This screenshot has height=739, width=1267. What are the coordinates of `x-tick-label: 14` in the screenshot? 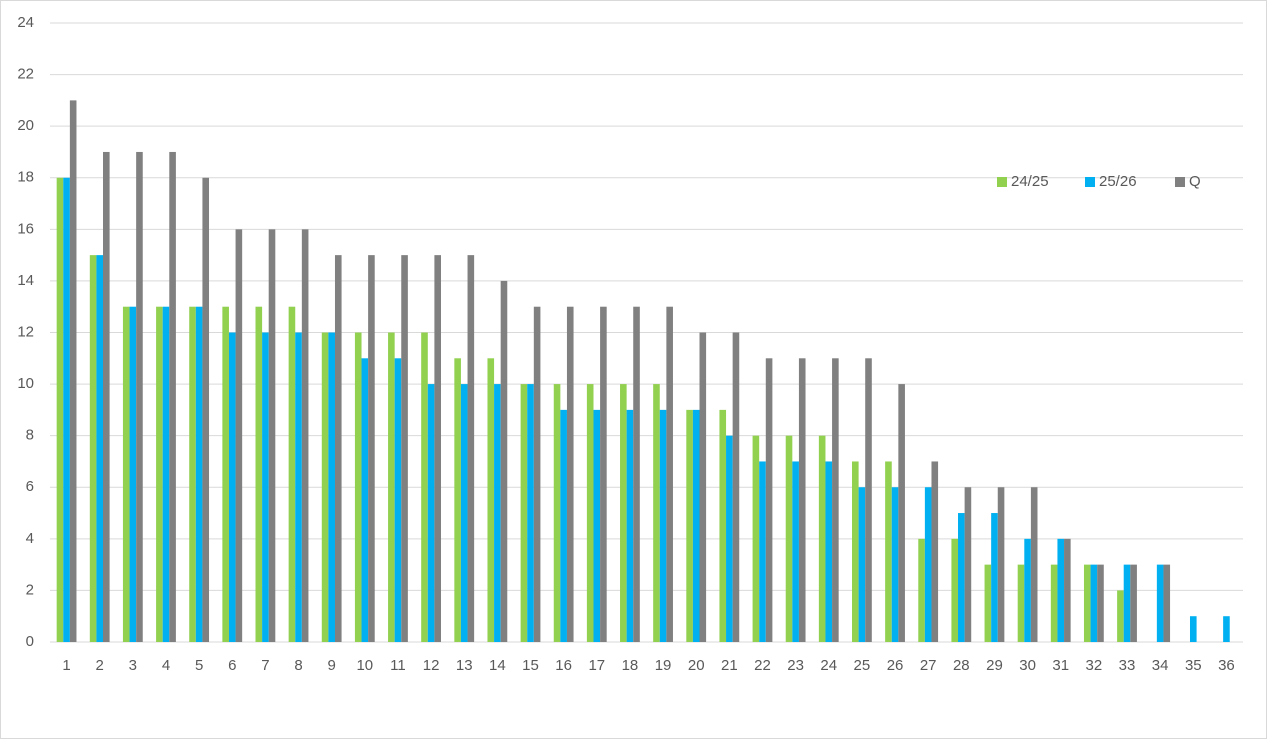 It's located at (497, 665).